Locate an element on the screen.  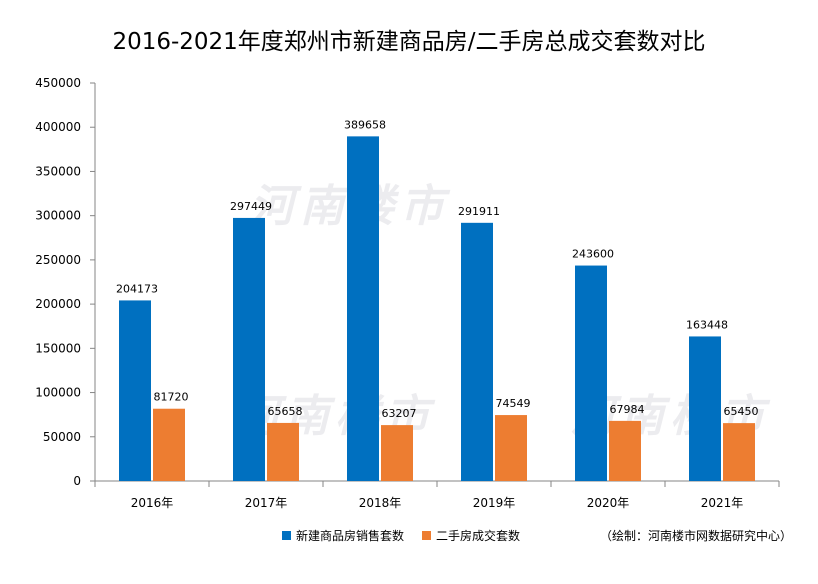
y-tick-label: 300000 is located at coordinates (58, 216).